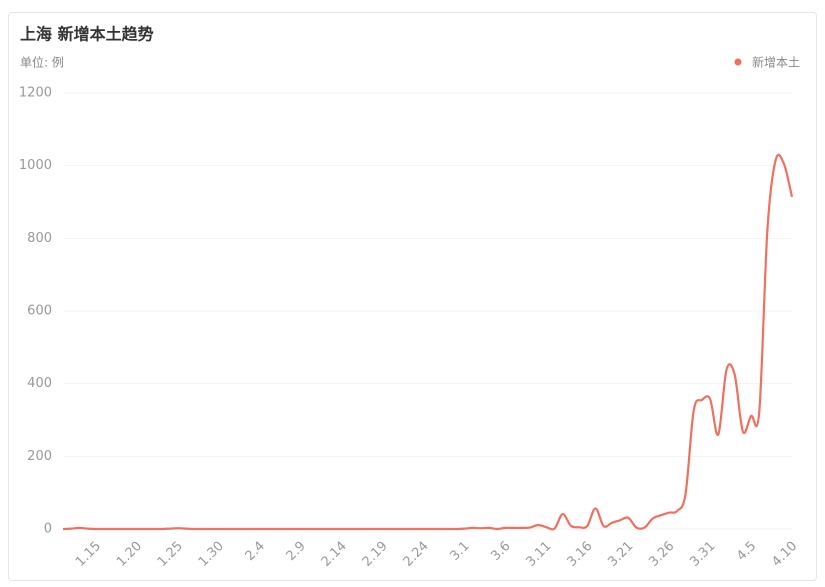 This screenshot has height=587, width=825. What do you see at coordinates (784, 554) in the screenshot?
I see `x-tick-label: 4.10` at bounding box center [784, 554].